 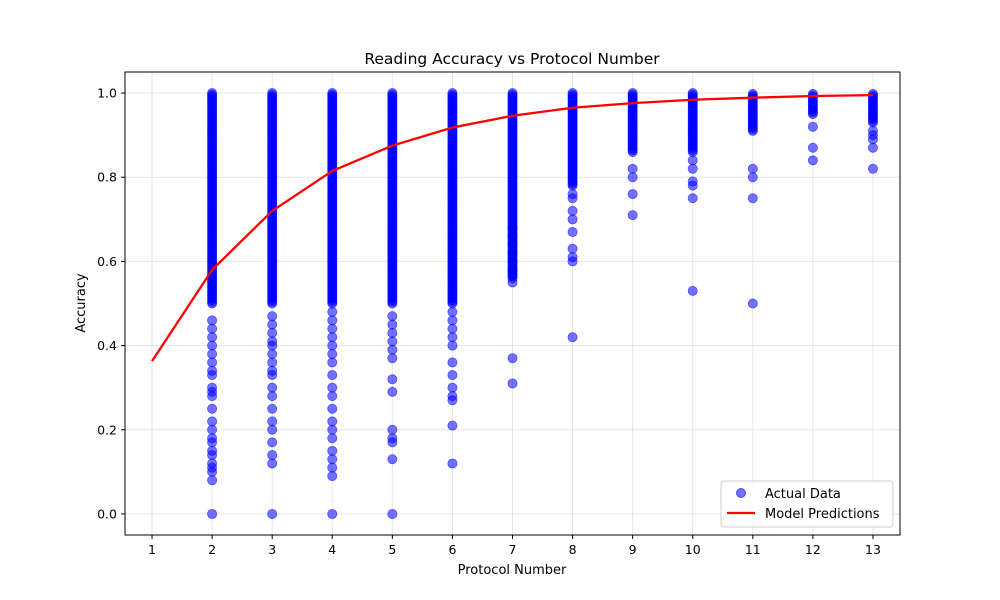 What do you see at coordinates (753, 549) in the screenshot?
I see `x-tick-label: 11` at bounding box center [753, 549].